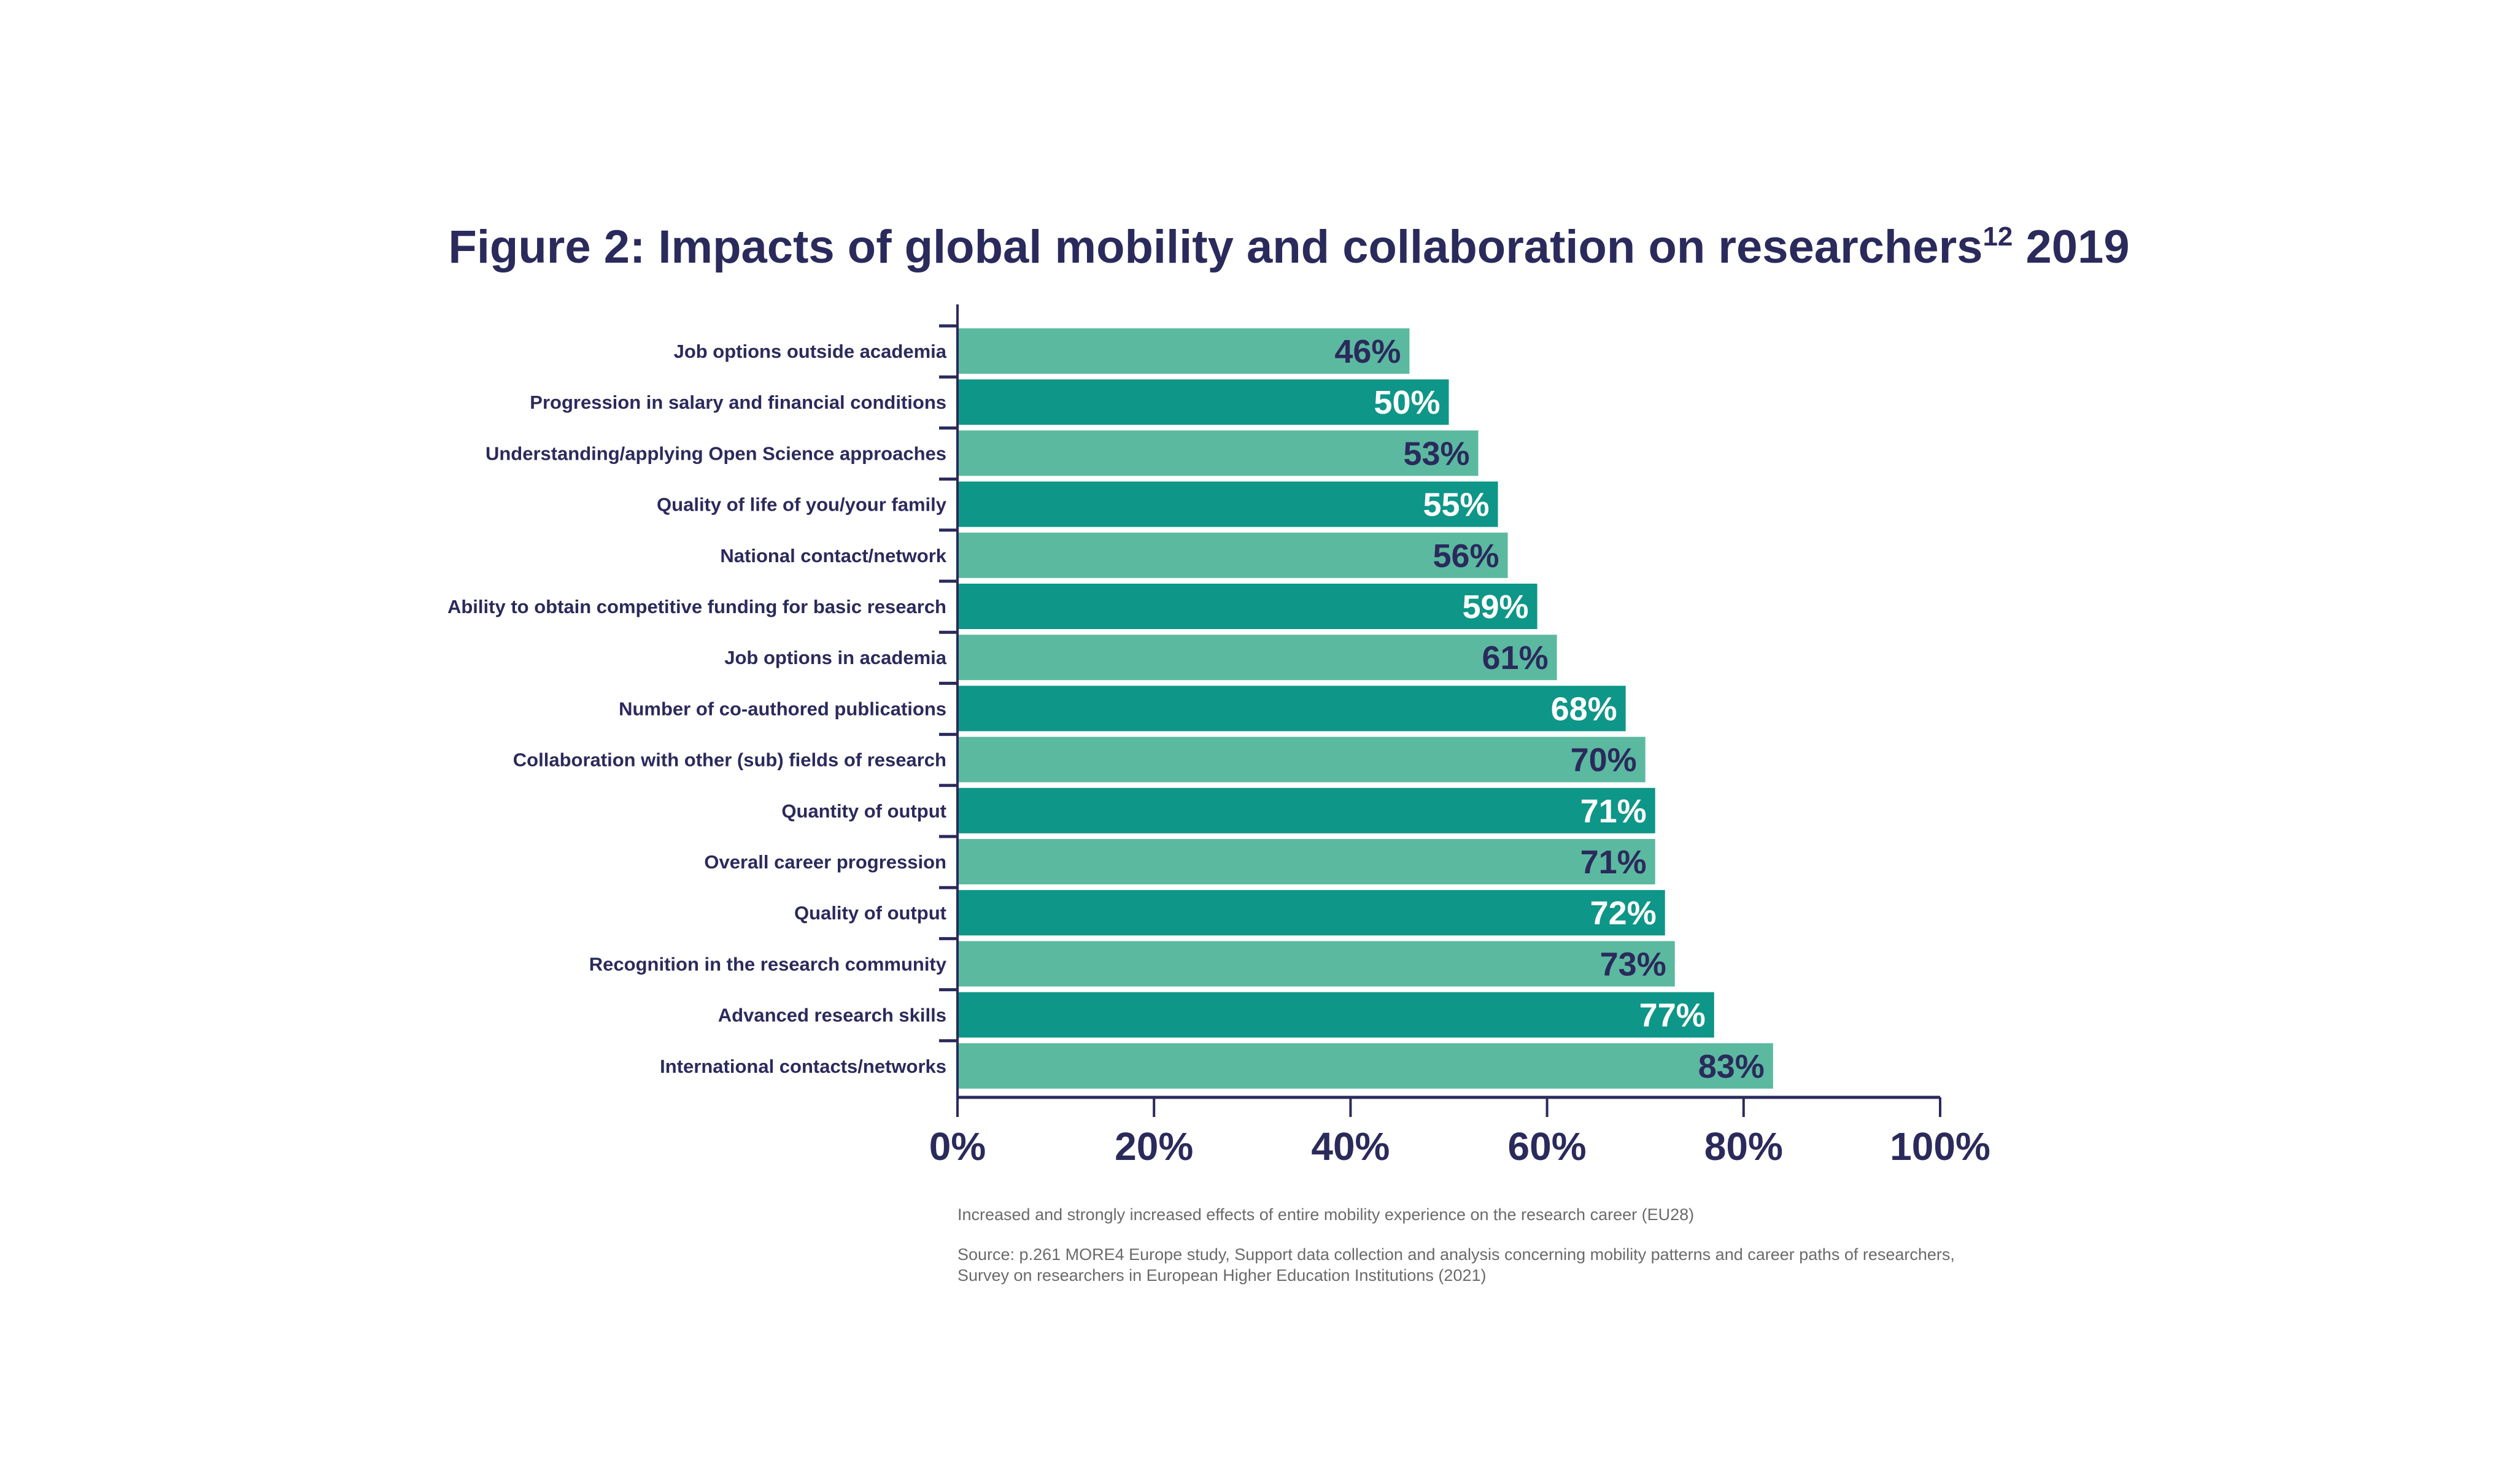  I want to click on x-tick-label: 20%, so click(1154, 1146).